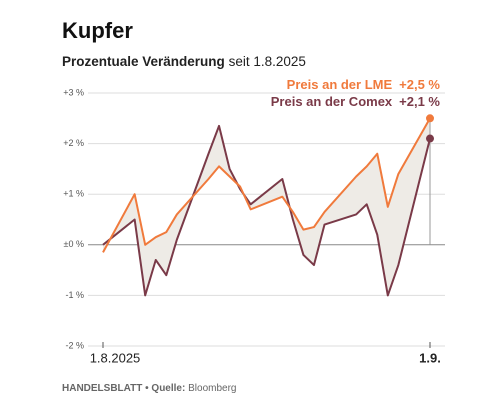  I want to click on source: Bloomberg, so click(212, 388).